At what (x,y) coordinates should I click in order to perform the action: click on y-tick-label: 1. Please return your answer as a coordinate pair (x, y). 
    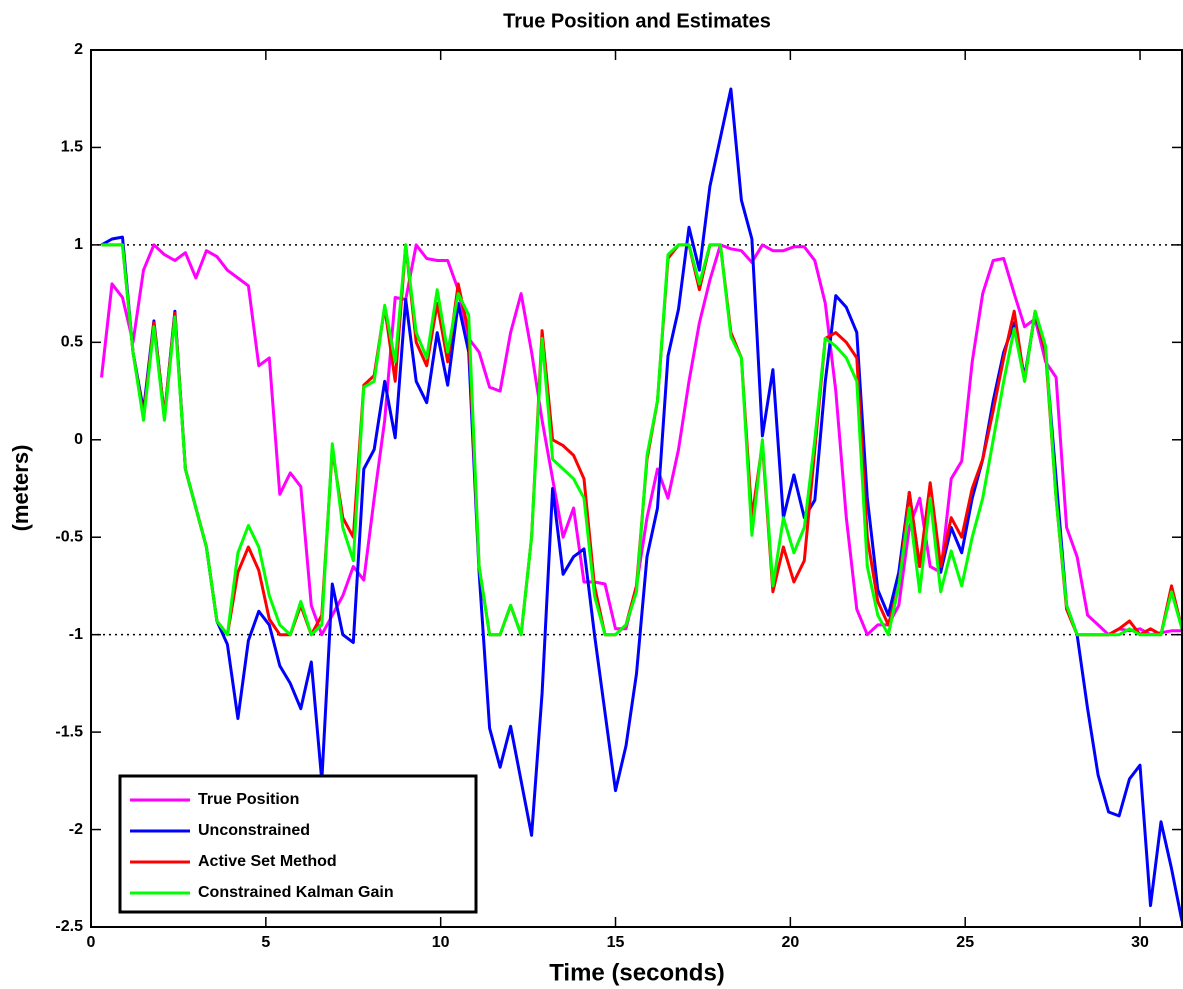
    Looking at the image, I should click on (78, 244).